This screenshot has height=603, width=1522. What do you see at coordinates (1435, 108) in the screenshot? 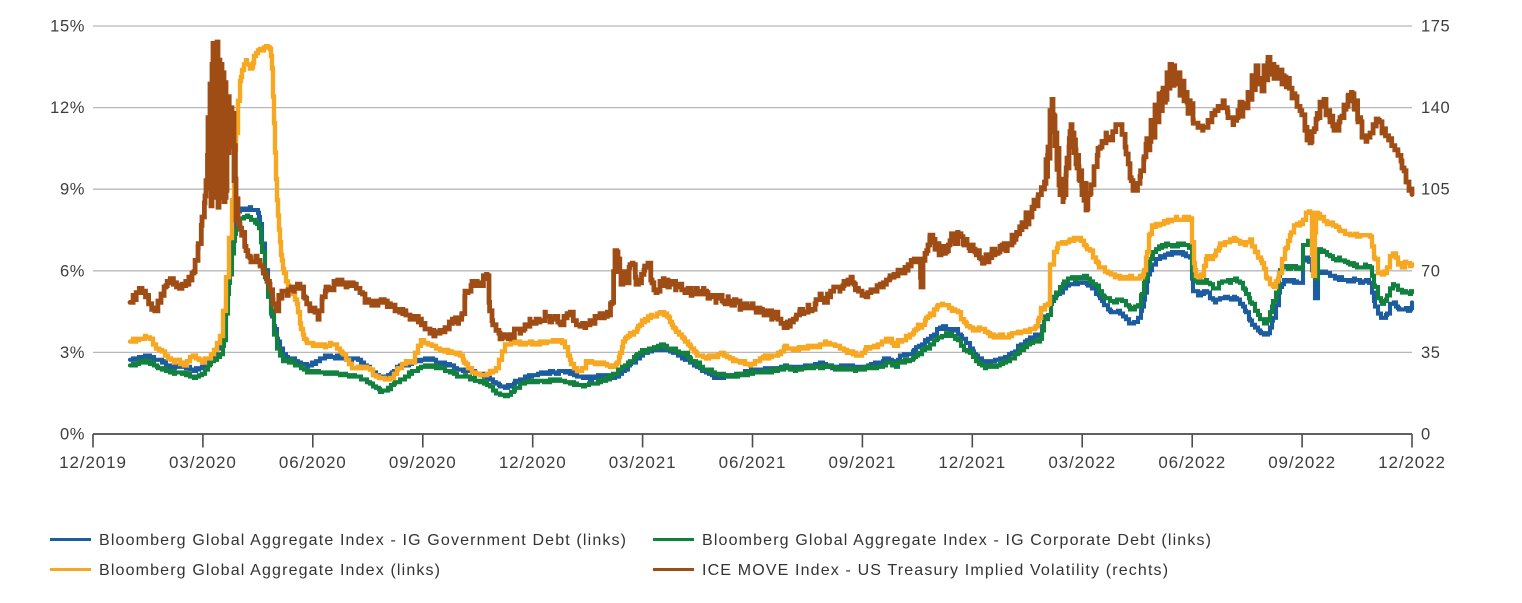
I see `svg-text: 140` at bounding box center [1435, 108].